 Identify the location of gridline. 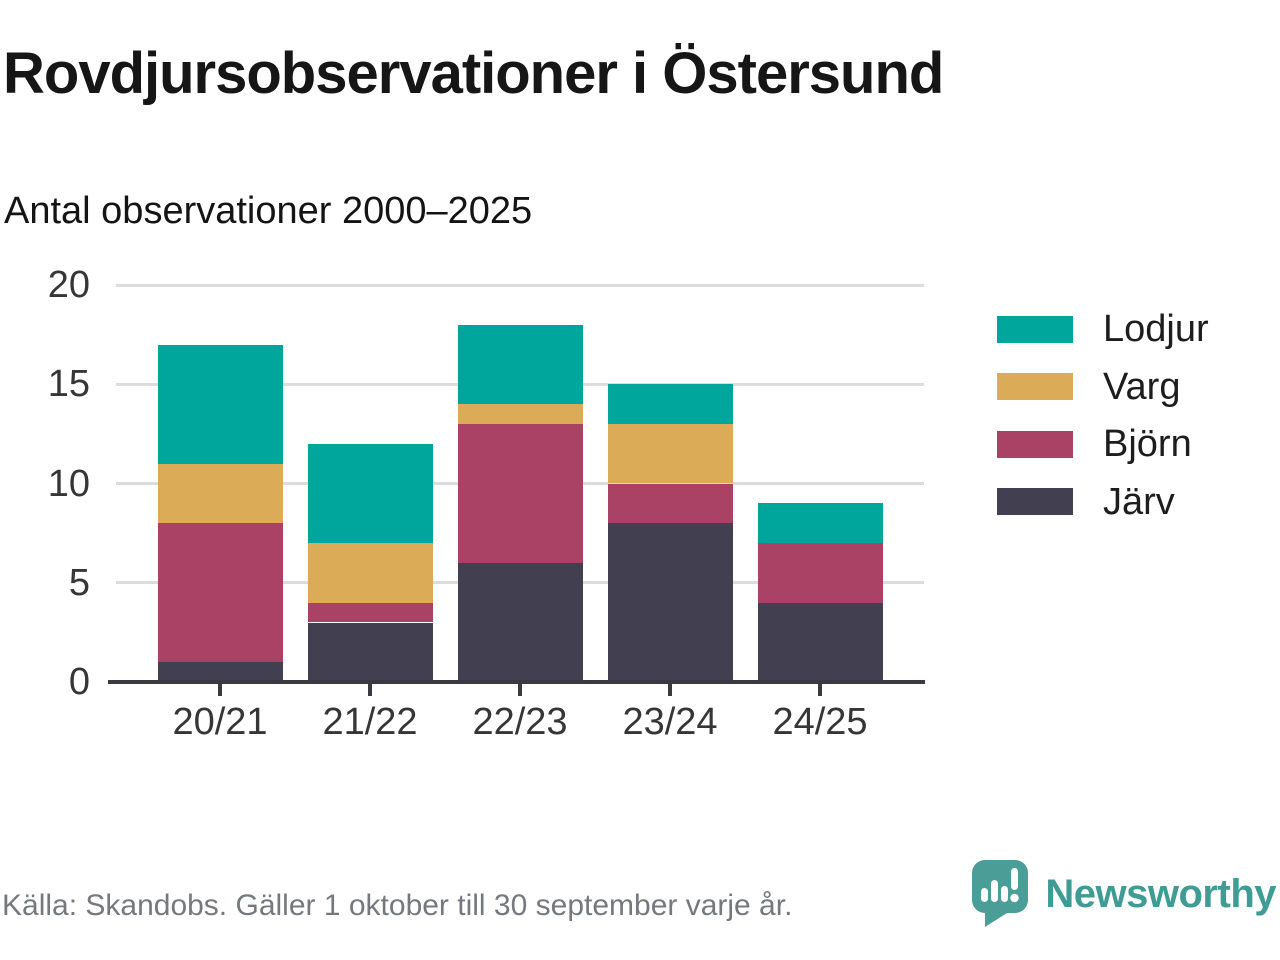
(520, 285).